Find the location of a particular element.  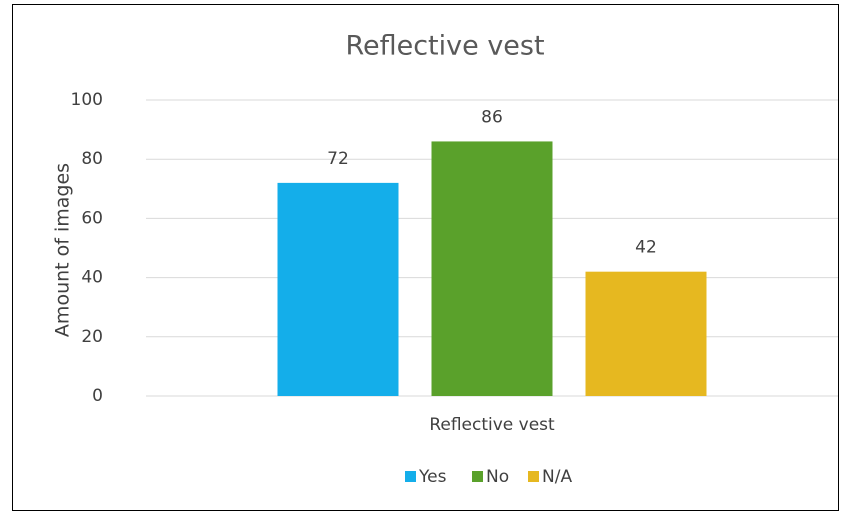

legend-label: N/A is located at coordinates (557, 477).